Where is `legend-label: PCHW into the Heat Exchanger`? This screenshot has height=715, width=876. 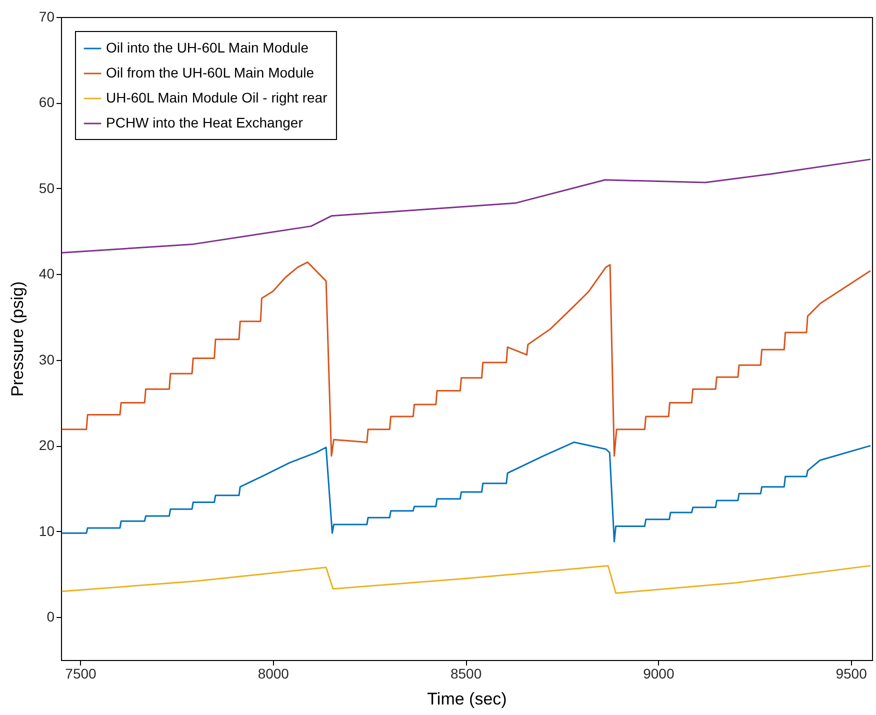 legend-label: PCHW into the Heat Exchanger is located at coordinates (205, 122).